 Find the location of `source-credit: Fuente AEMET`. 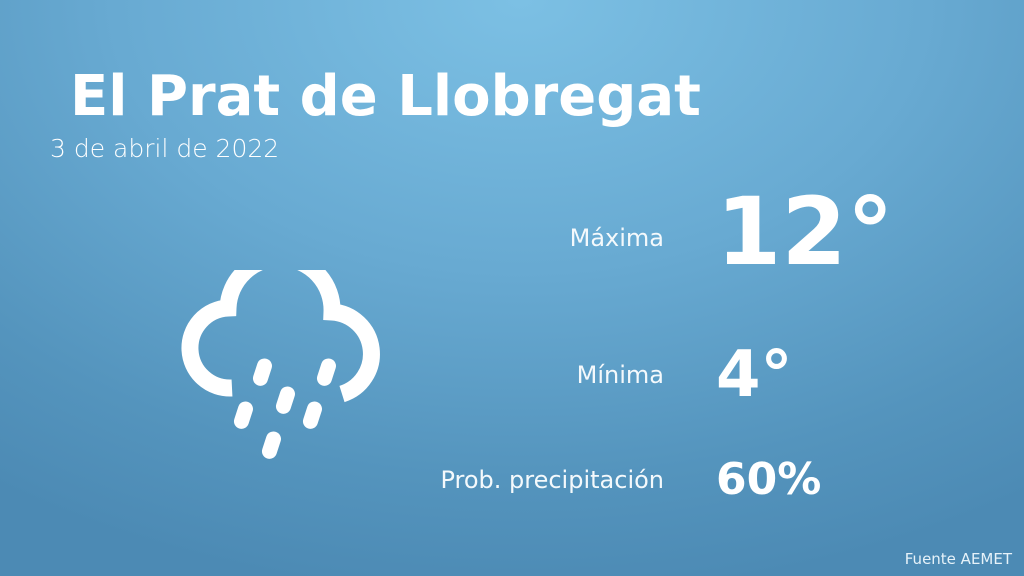

source-credit: Fuente AEMET is located at coordinates (958, 559).